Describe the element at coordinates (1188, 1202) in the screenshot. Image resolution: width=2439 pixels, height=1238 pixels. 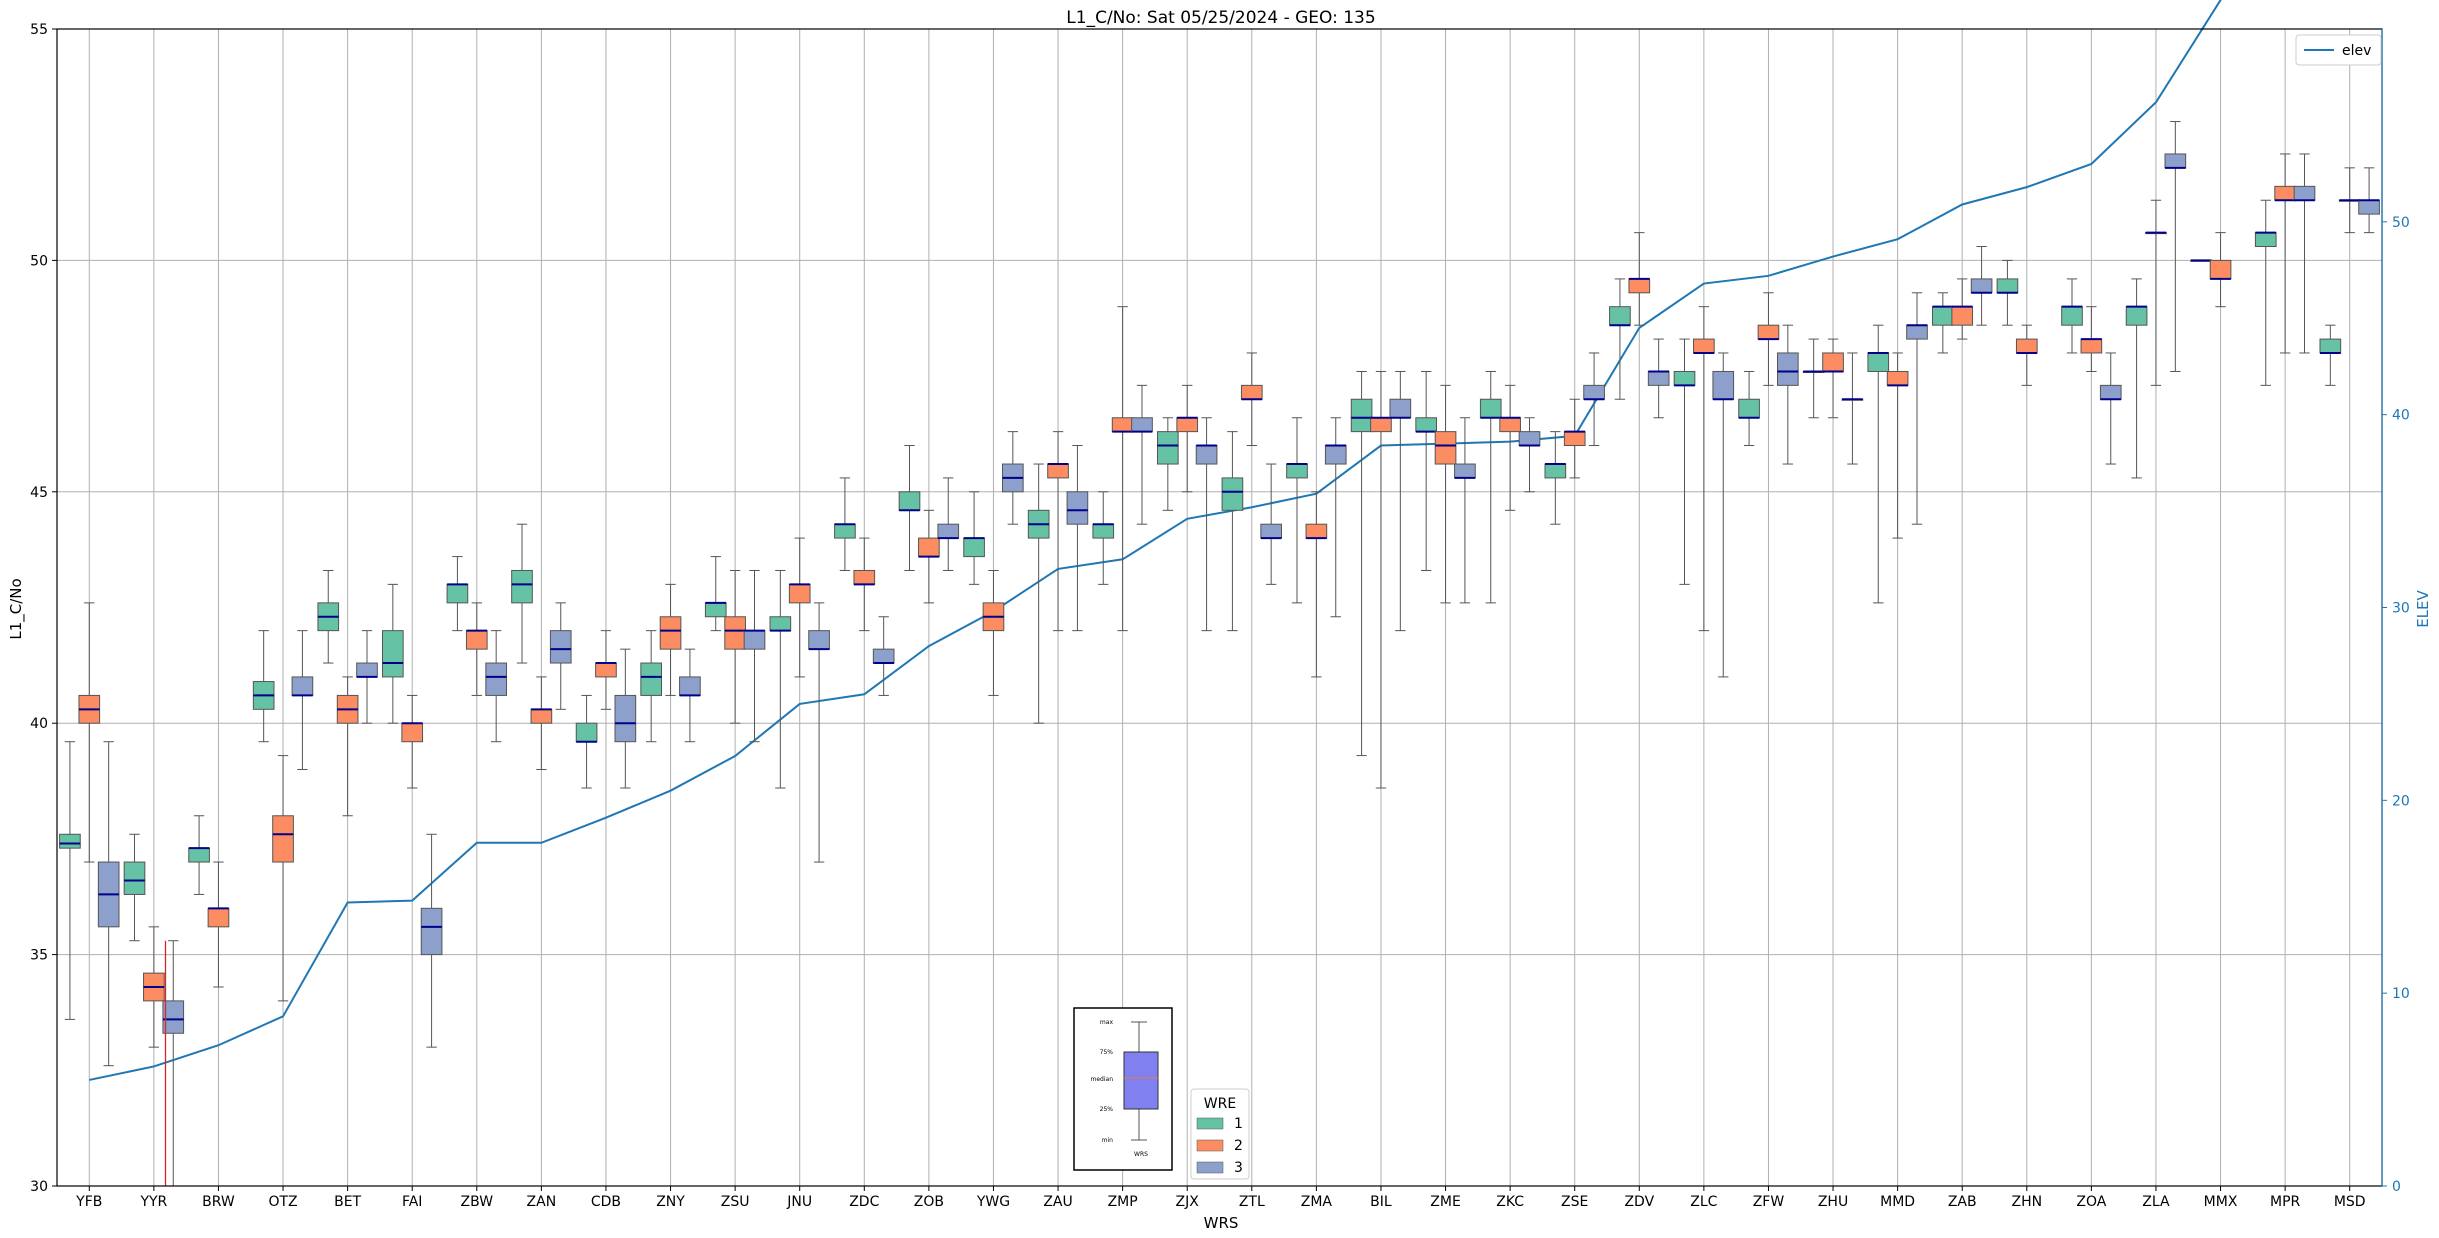
I see `x-tick-label: ZJX` at that location.